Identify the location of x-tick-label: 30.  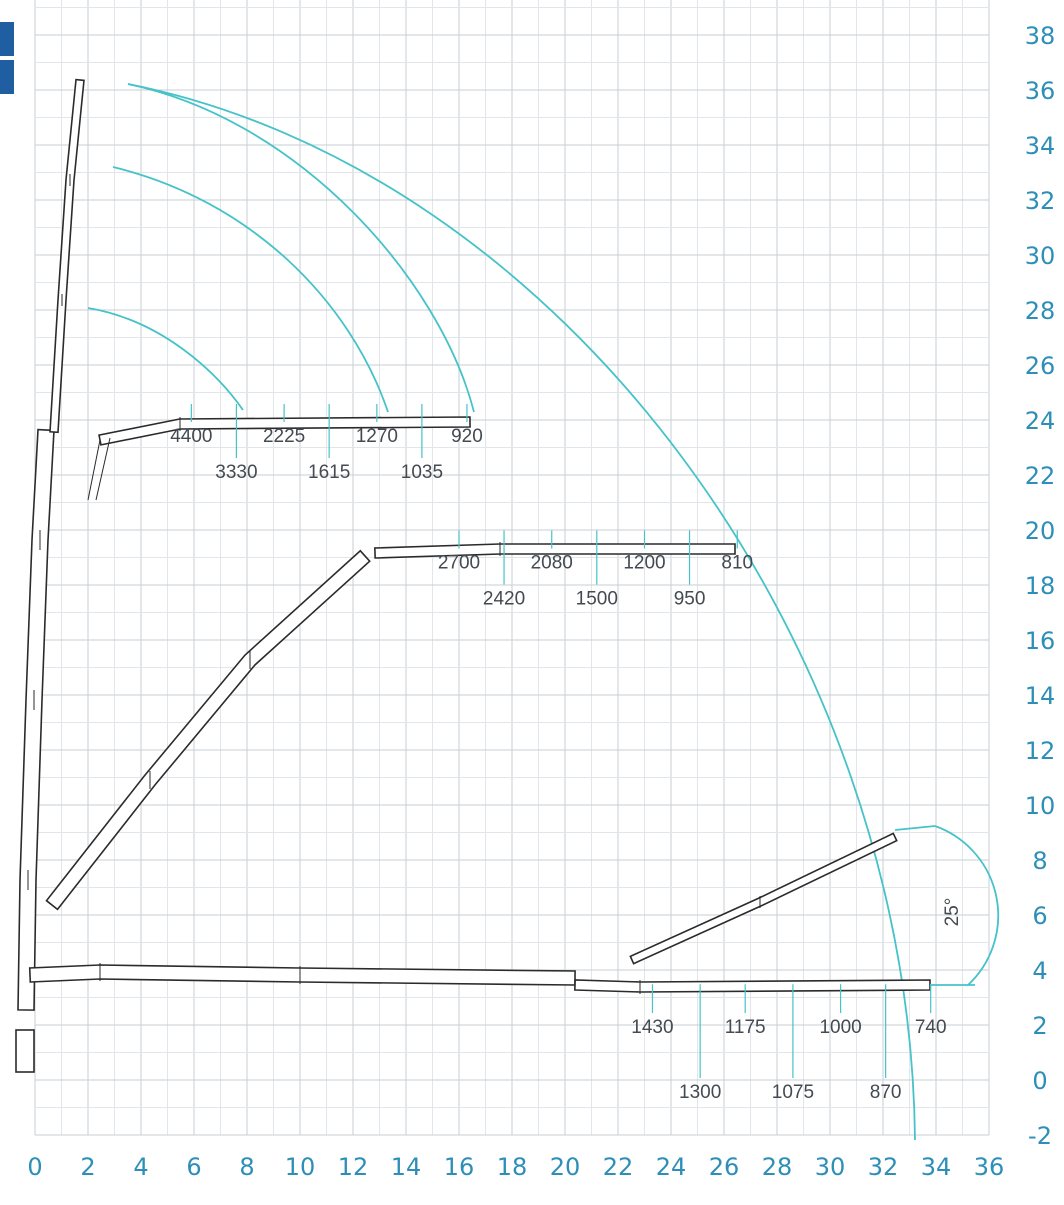
(830, 1167).